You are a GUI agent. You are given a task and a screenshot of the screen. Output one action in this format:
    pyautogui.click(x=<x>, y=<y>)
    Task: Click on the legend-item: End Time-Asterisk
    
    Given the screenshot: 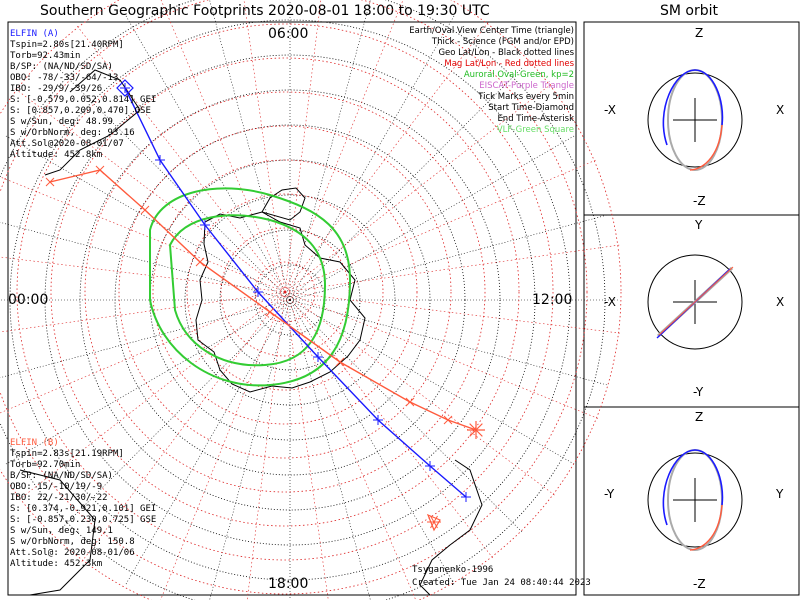 What is the action you would take?
    pyautogui.click(x=535, y=119)
    